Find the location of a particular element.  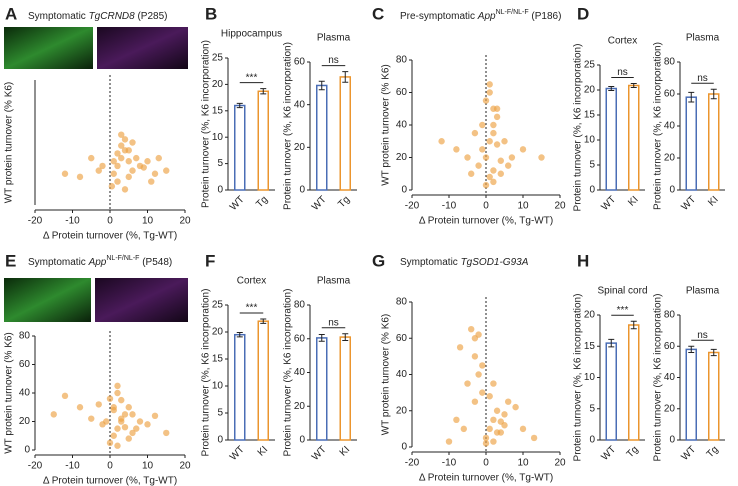

panel-letter: F is located at coordinates (210, 260).